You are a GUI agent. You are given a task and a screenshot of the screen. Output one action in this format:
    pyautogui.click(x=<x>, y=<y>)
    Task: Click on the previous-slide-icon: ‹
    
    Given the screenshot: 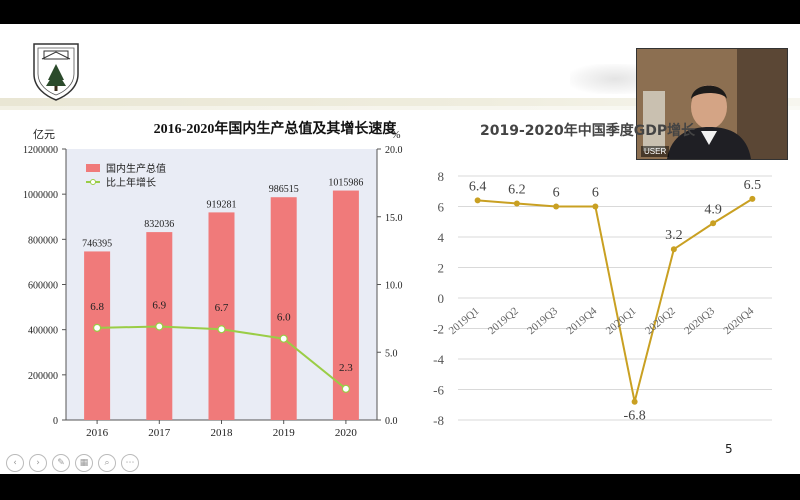 What is the action you would take?
    pyautogui.click(x=15, y=463)
    